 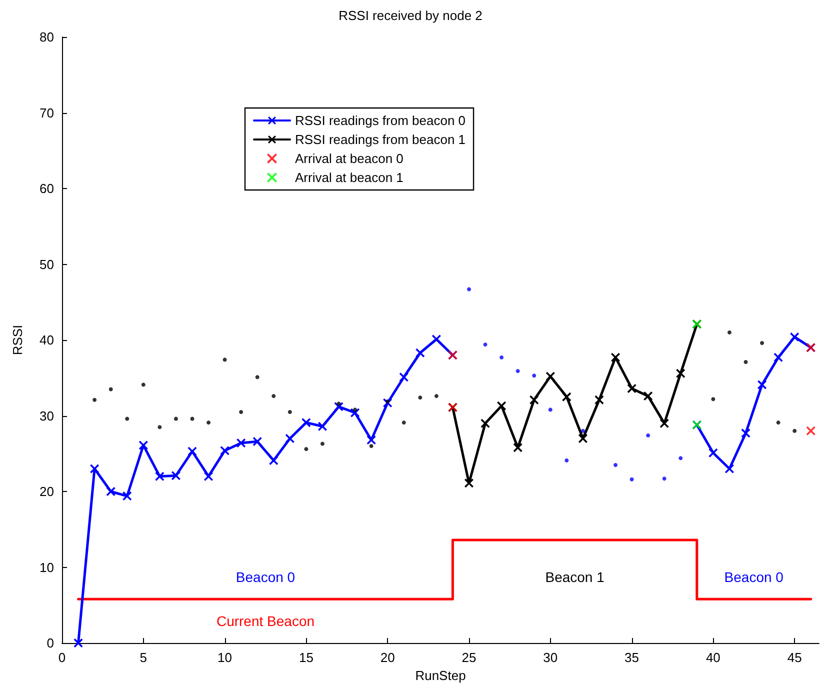 What do you see at coordinates (265, 621) in the screenshot?
I see `series-label: Current Beacon` at bounding box center [265, 621].